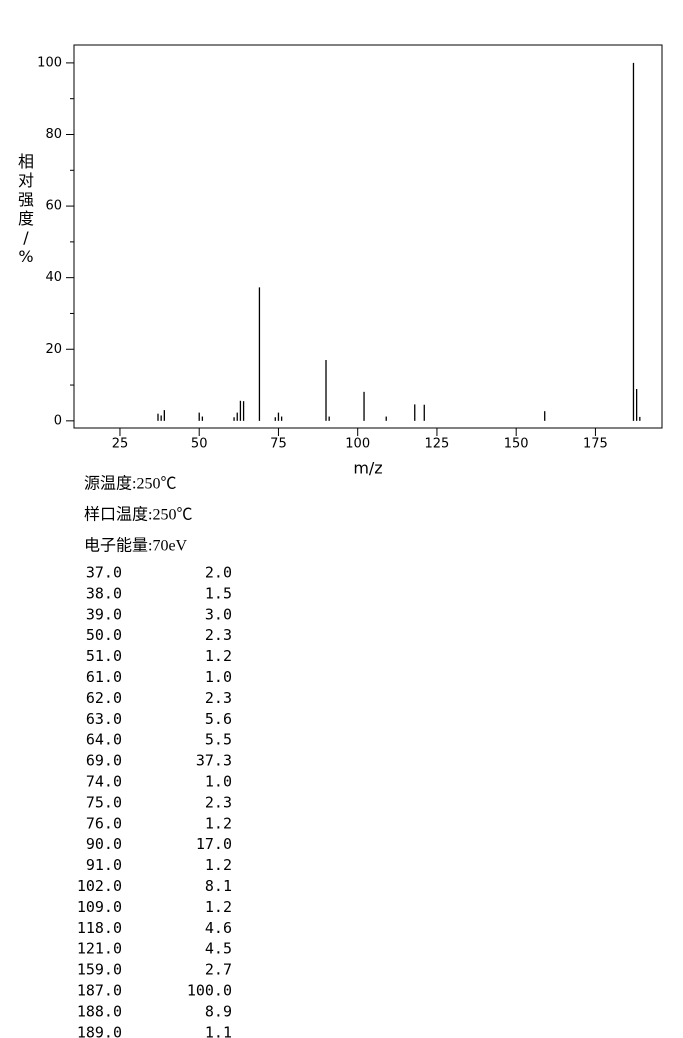 The width and height of the screenshot is (683, 1038). Describe the element at coordinates (99, 970) in the screenshot. I see `table-mz: 159.0` at that location.